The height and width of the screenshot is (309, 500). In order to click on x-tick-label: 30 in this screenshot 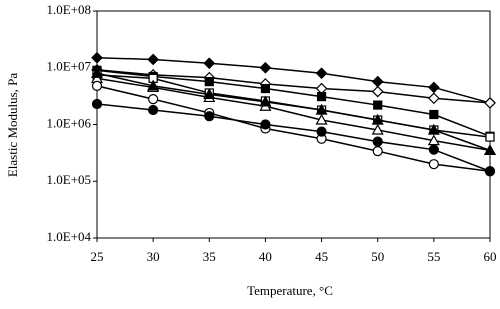, I will do `click(153, 256)`.